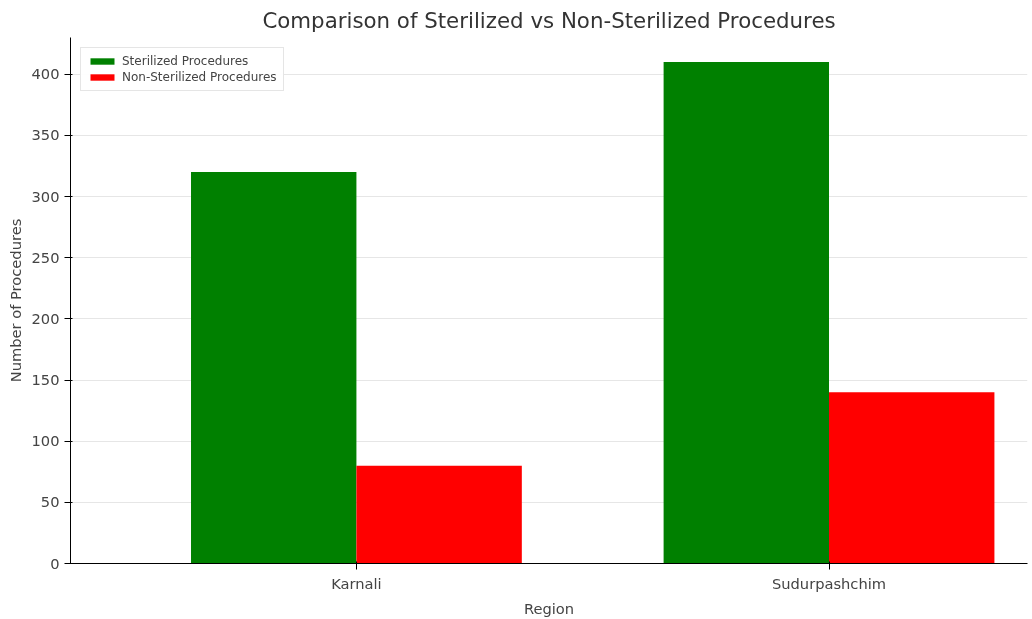  Describe the element at coordinates (55, 563) in the screenshot. I see `y-tick-label: 0` at that location.